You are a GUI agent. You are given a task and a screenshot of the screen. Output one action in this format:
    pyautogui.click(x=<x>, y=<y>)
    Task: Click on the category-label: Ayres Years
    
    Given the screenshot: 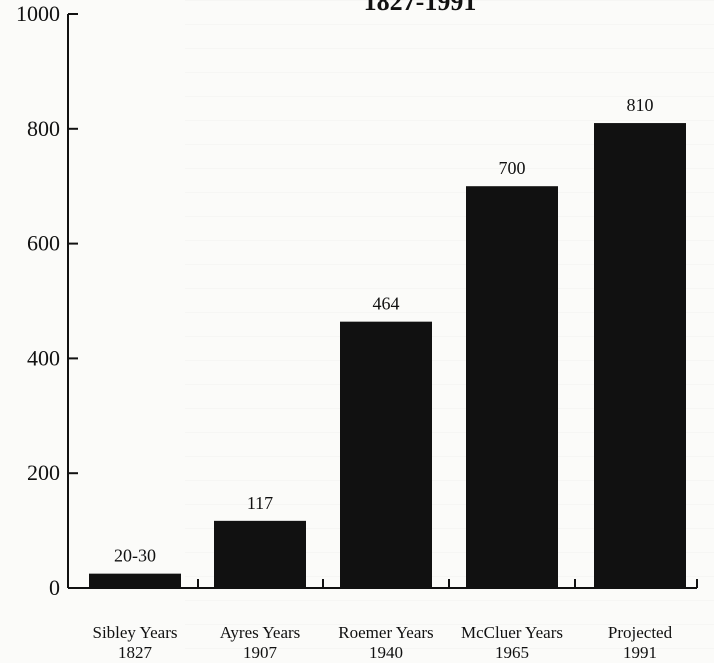 What is the action you would take?
    pyautogui.click(x=260, y=632)
    